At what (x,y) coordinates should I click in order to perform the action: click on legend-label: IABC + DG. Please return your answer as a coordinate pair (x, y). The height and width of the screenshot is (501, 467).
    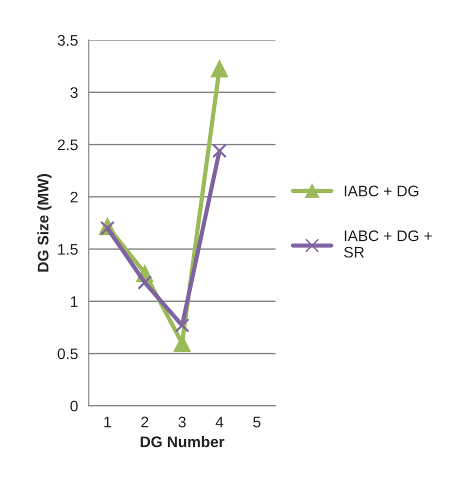
    Looking at the image, I should click on (381, 191).